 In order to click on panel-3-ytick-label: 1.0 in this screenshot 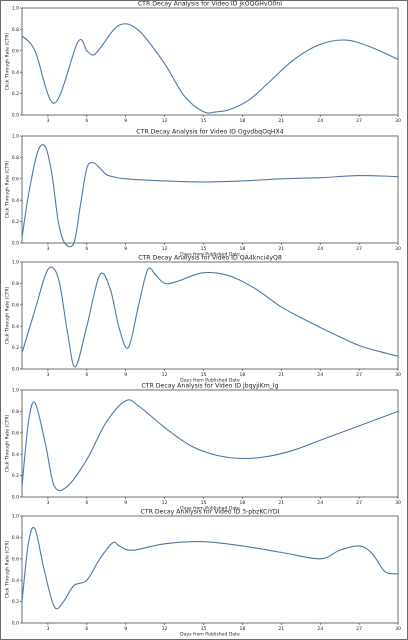, I will do `click(15, 263)`.